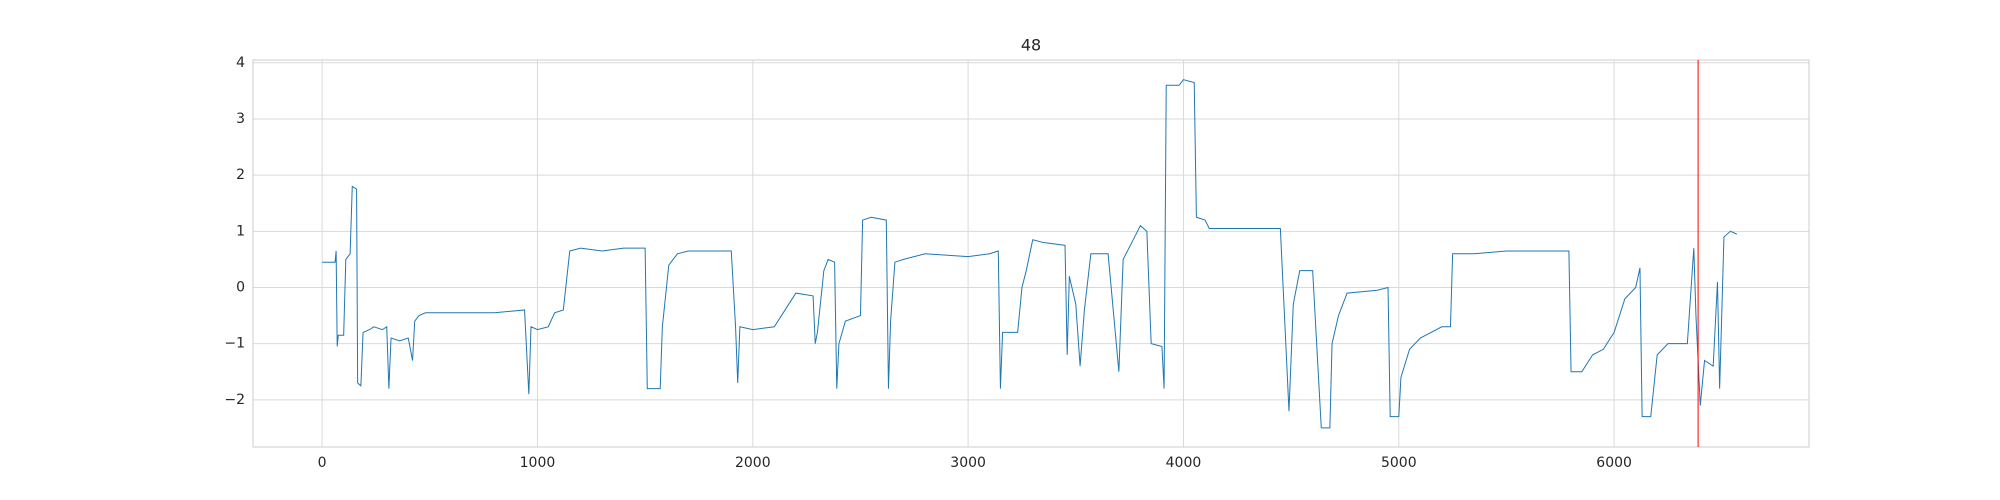  I want to click on x-tick-label: 4000, so click(1184, 463).